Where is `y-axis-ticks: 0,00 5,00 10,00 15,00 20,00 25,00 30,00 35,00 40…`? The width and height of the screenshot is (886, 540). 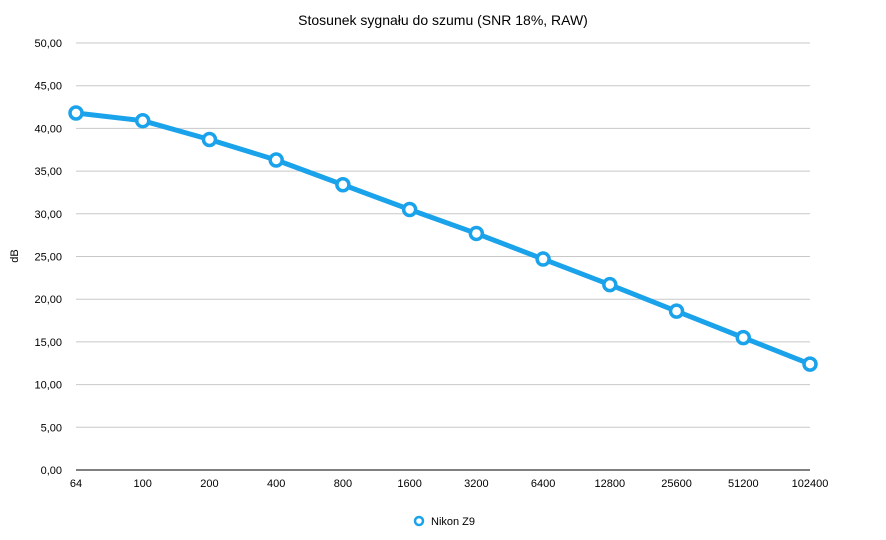 y-axis-ticks: 0,00 5,00 10,00 15,00 20,00 25,00 30,00 35,00 40… is located at coordinates (48, 257).